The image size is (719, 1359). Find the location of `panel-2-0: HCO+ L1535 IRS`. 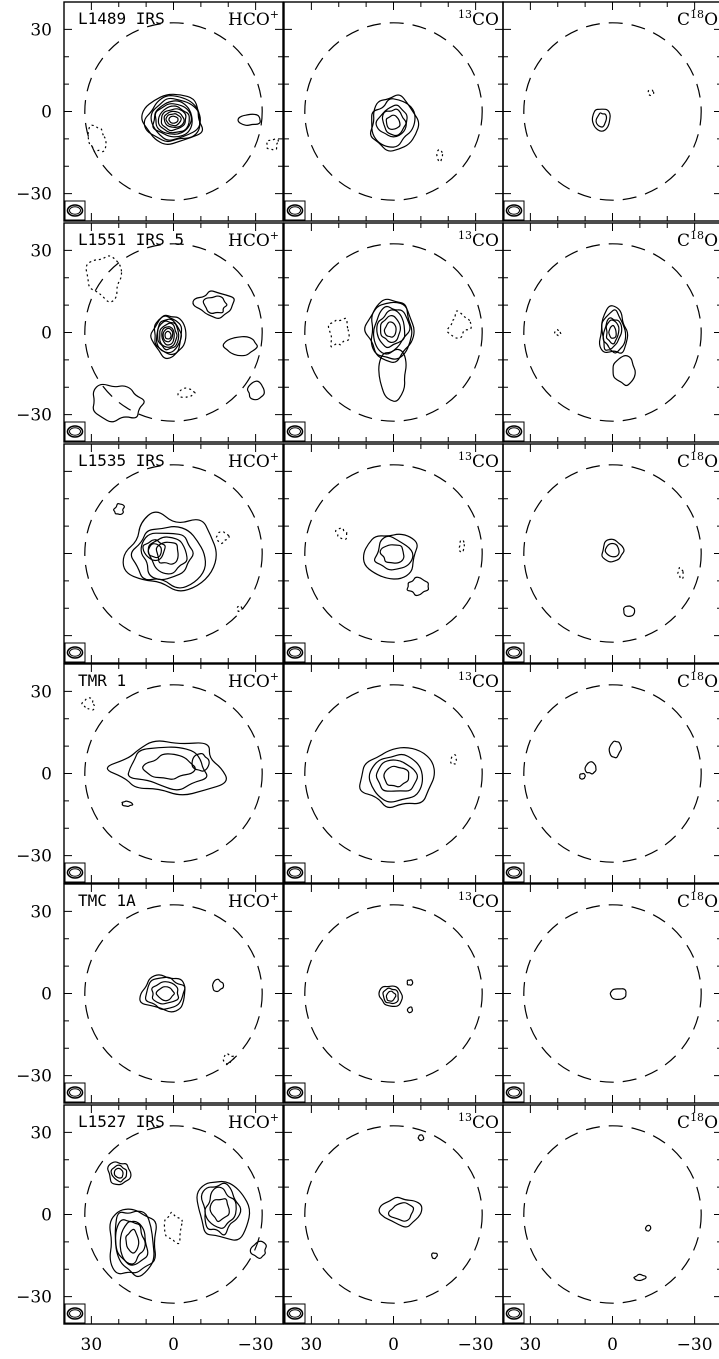

panel-2-0: HCO+ L1535 IRS is located at coordinates (173, 553).